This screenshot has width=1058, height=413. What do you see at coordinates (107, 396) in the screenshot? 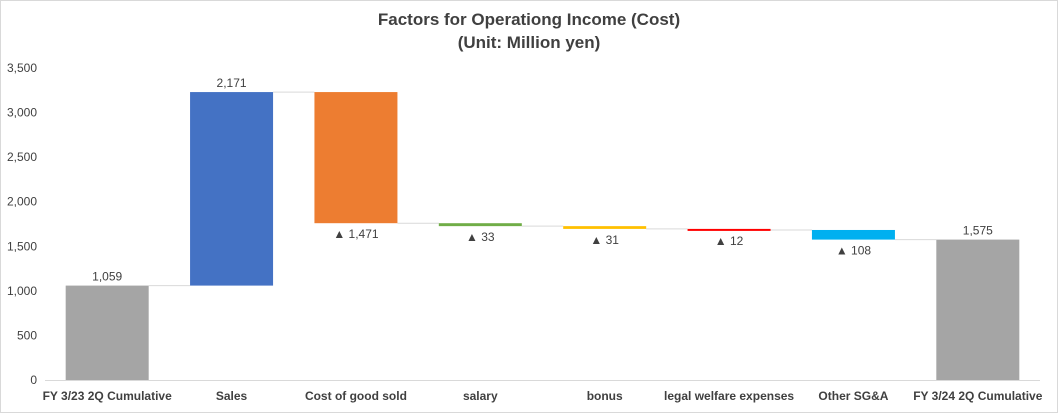
I see `x-tick-label: FY 3/23 2Q Cumulative` at bounding box center [107, 396].